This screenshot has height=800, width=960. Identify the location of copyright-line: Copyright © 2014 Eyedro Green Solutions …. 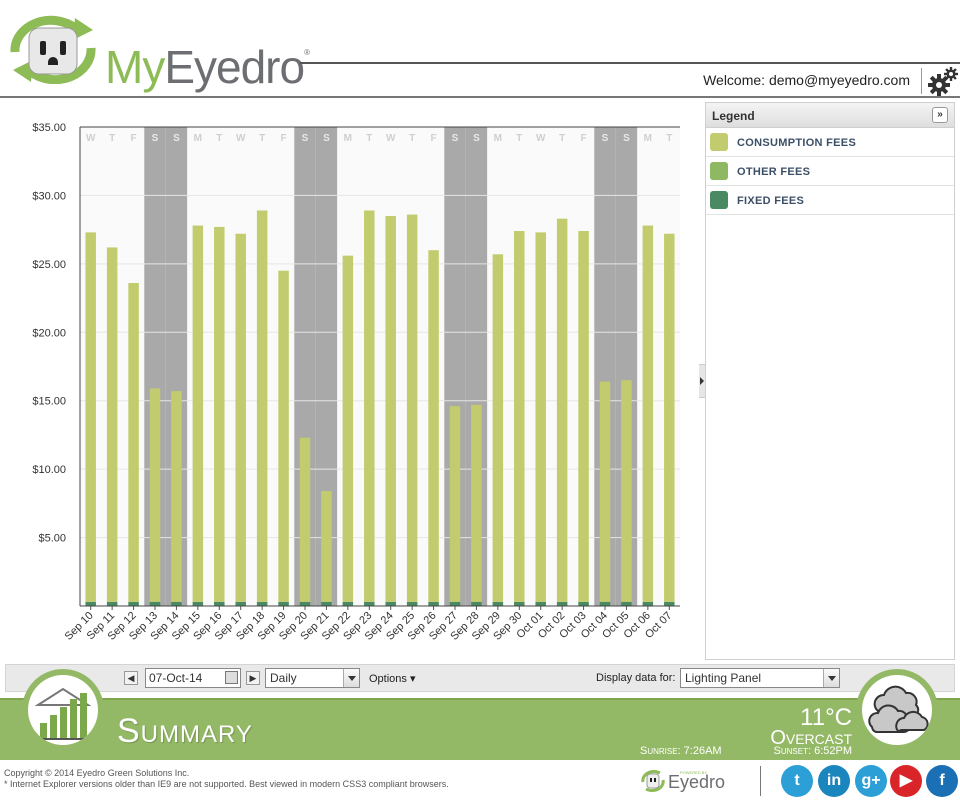
(97, 773).